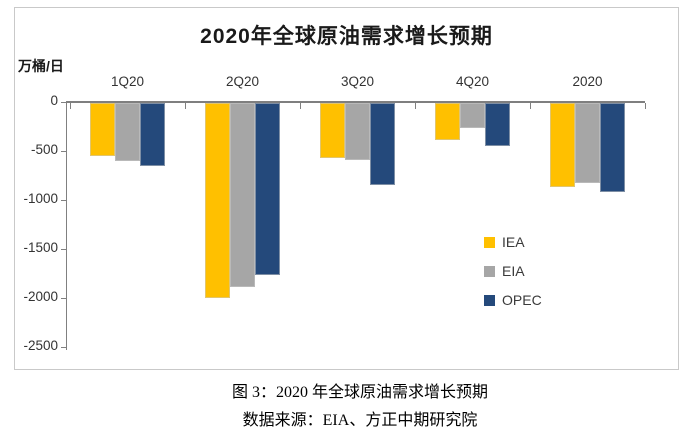 This screenshot has height=440, width=685. What do you see at coordinates (332, 130) in the screenshot?
I see `bar-iea-3Q20` at bounding box center [332, 130].